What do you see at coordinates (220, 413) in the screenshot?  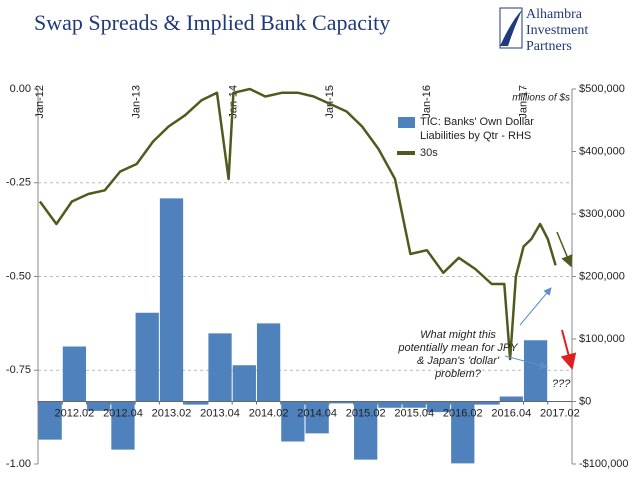 I see `x-category-label: 2013.04` at bounding box center [220, 413].